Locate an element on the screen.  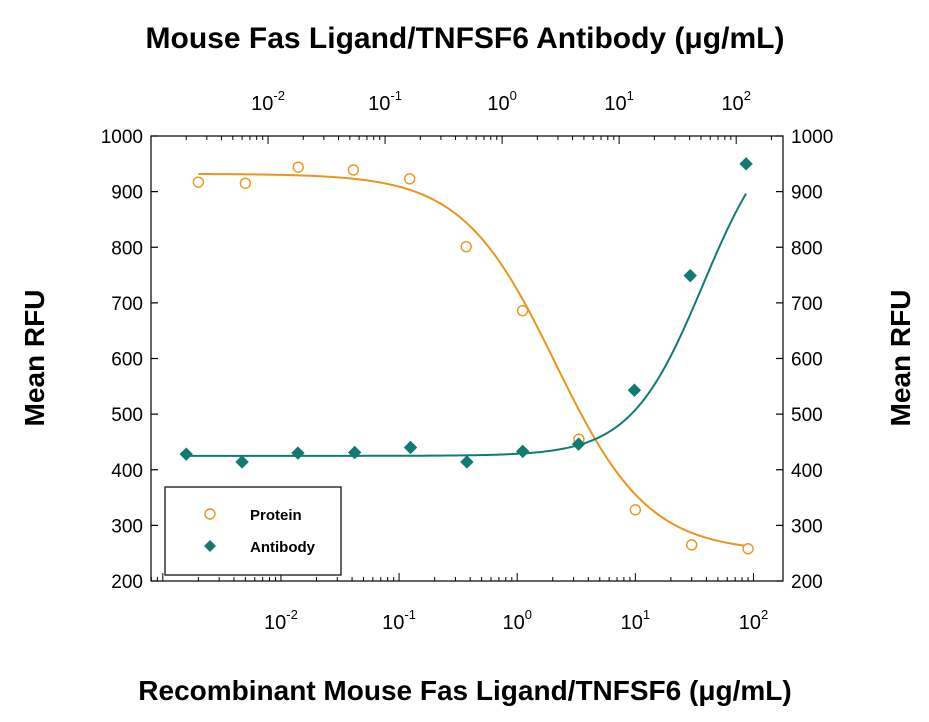
x-tick-label-bottom: 10⁰ is located at coordinates (516, 620).